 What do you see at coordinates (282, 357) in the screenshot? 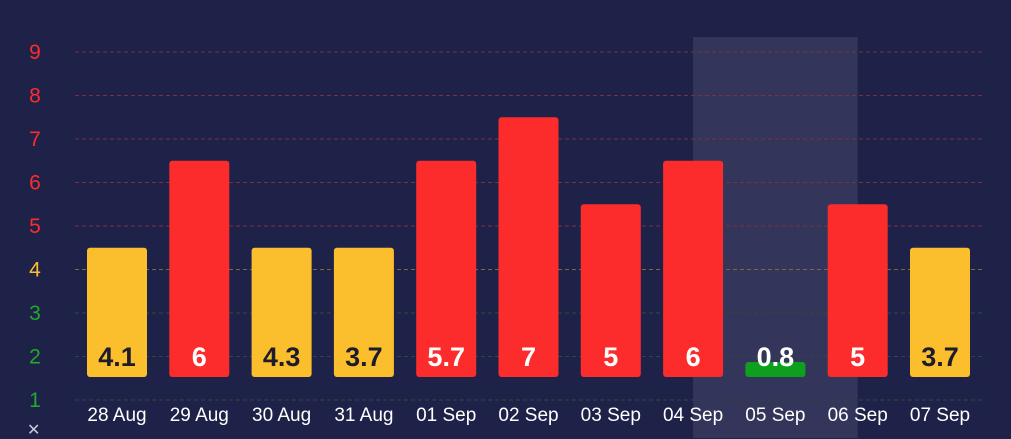
I see `bar-value-label: 4.3` at bounding box center [282, 357].